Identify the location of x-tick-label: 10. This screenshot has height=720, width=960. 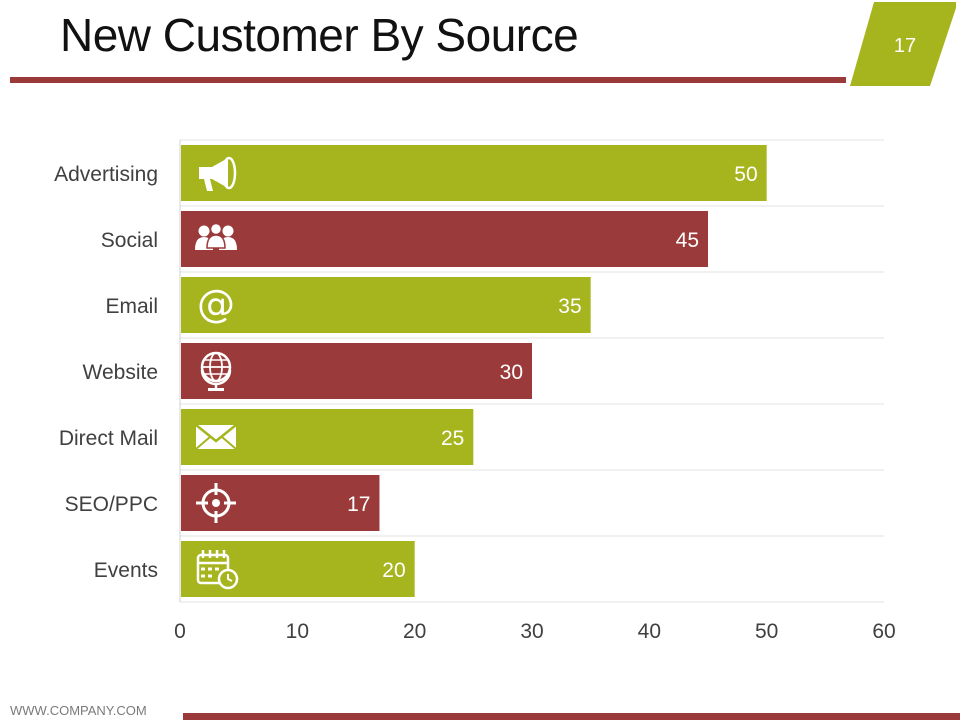
(297, 631).